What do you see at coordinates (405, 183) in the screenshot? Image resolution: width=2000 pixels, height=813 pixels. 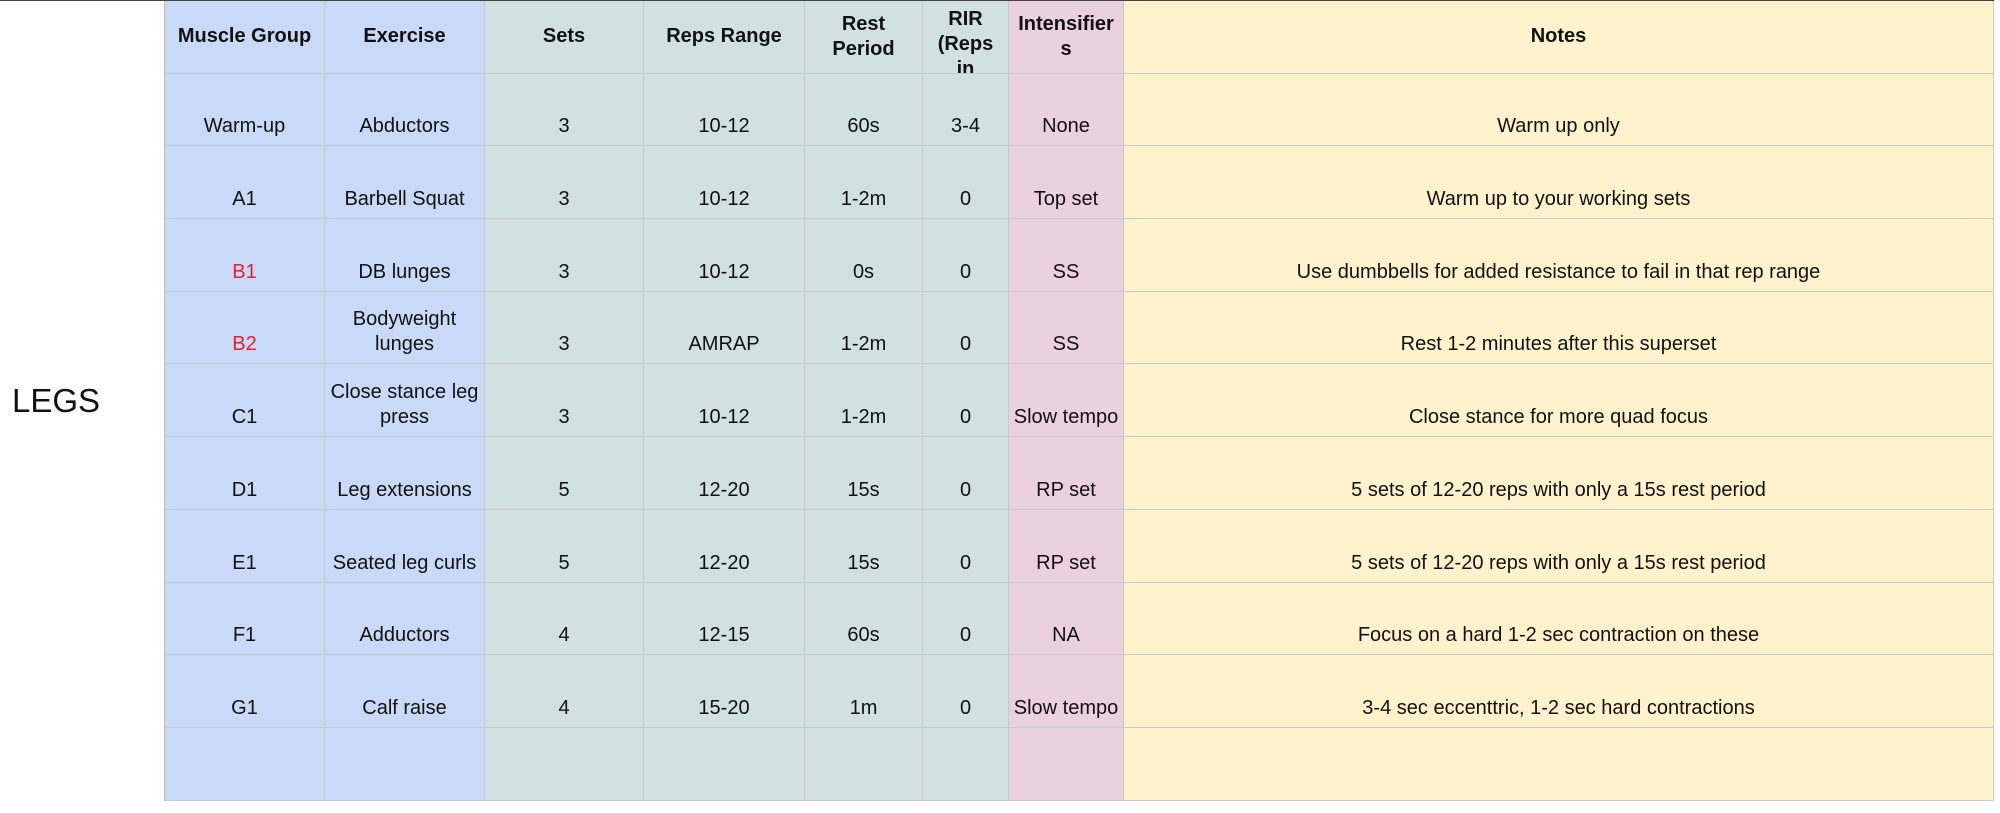 I see `cell: Barbell Squat` at bounding box center [405, 183].